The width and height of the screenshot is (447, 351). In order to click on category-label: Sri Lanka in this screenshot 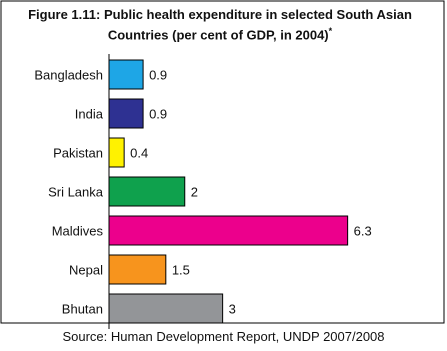, I will do `click(76, 192)`.